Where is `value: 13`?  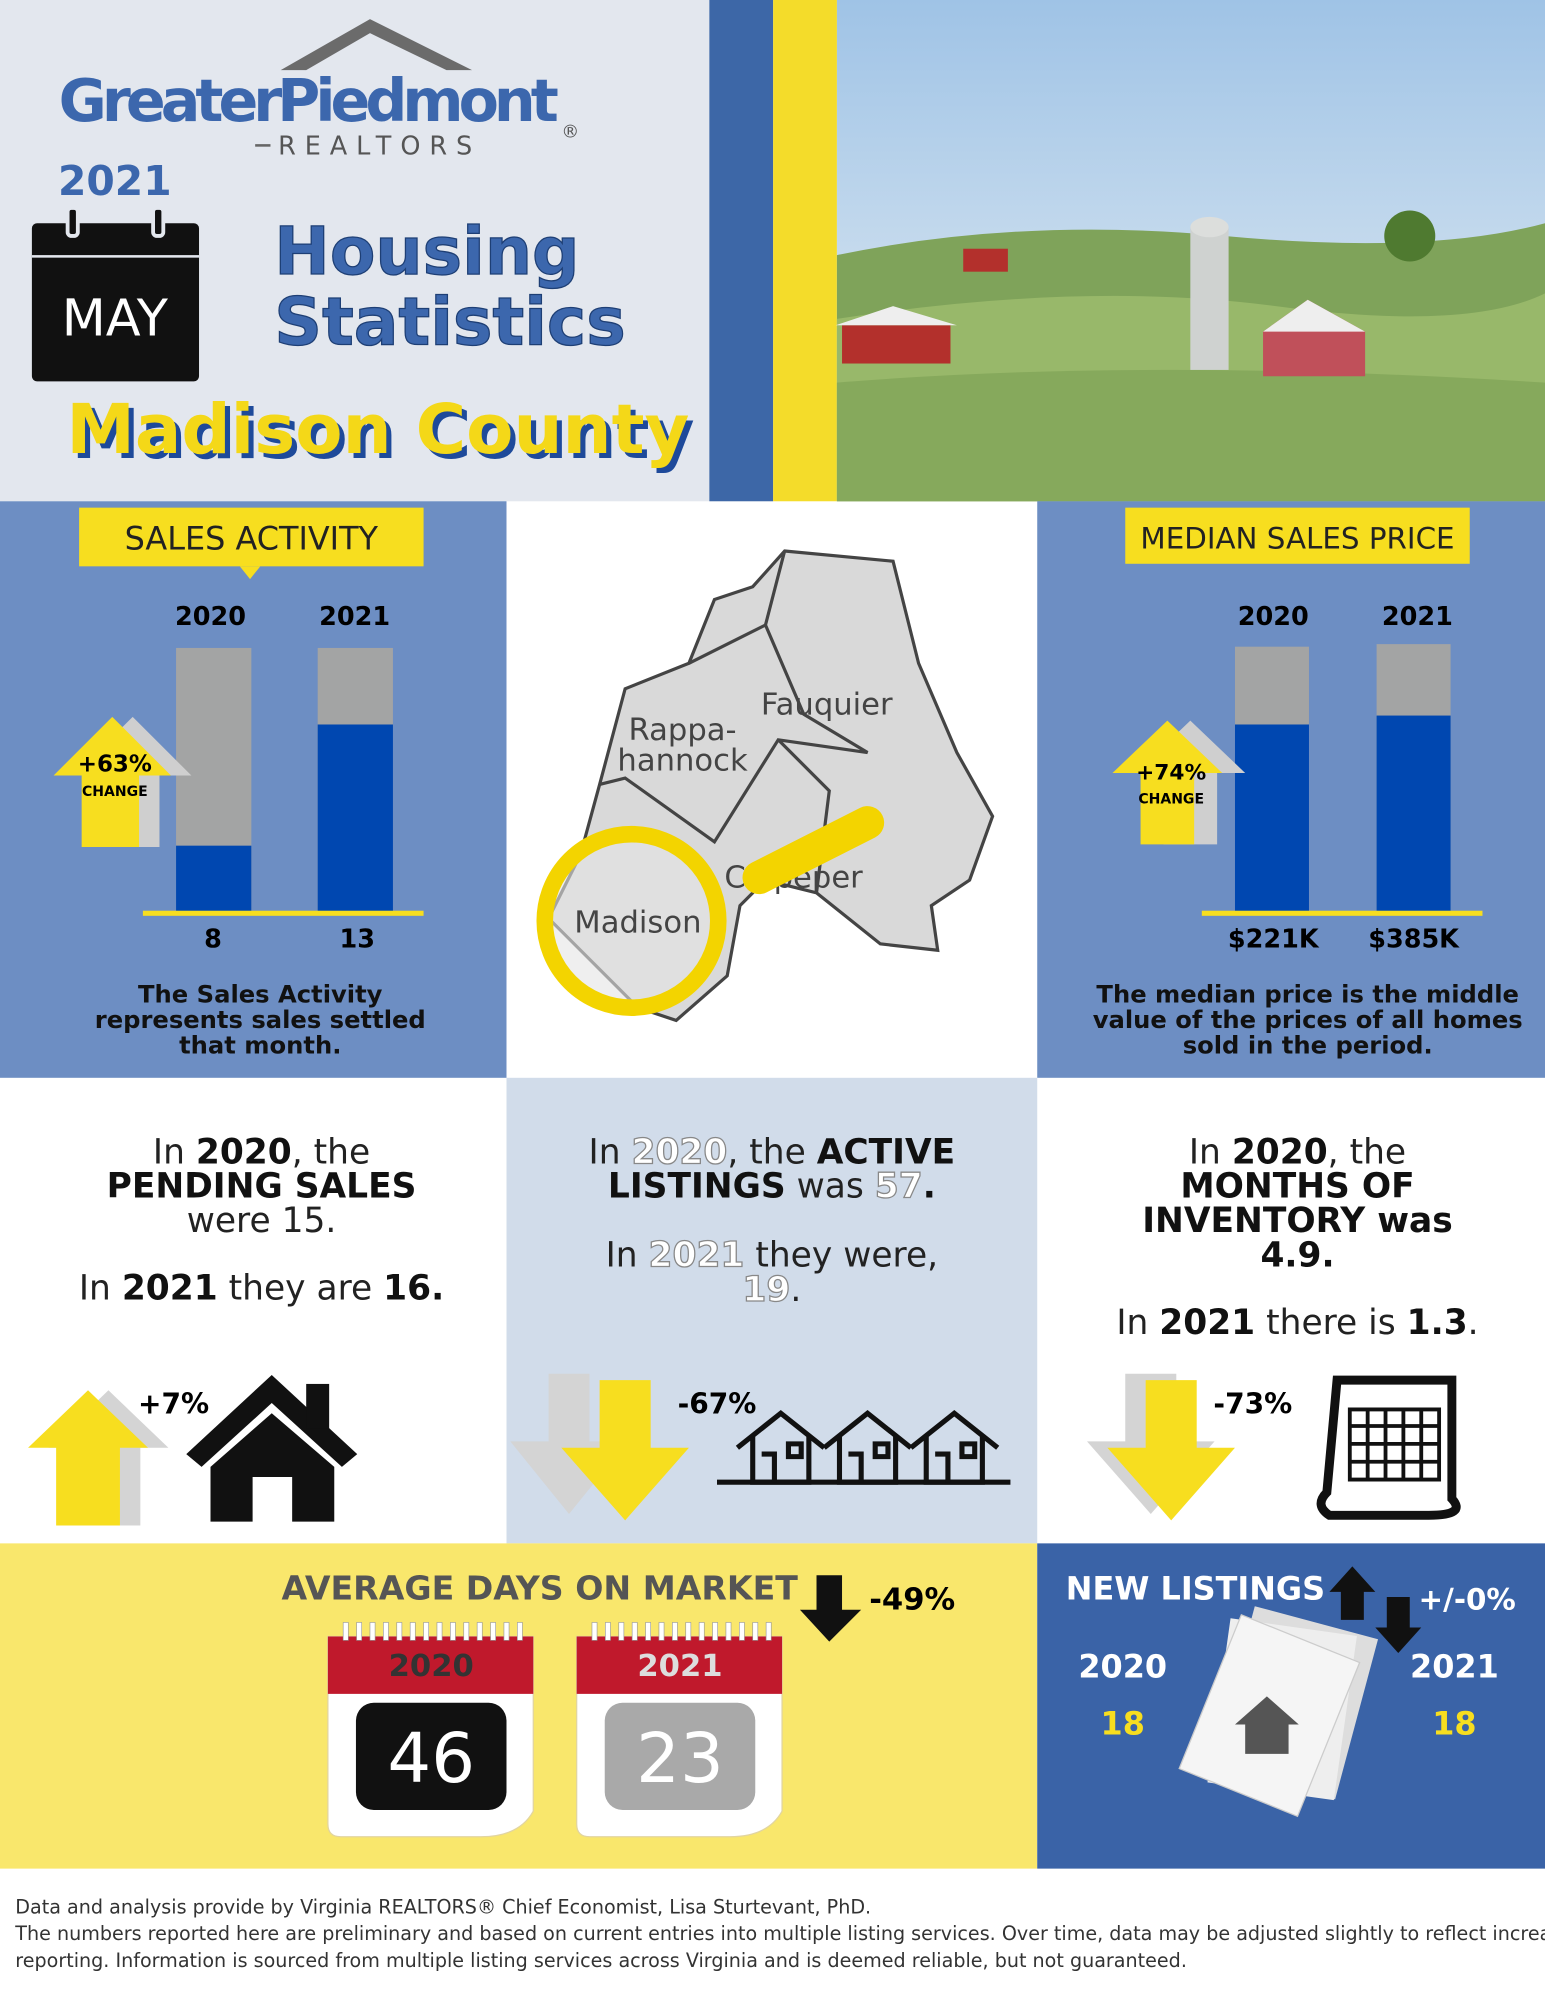 value: 13 is located at coordinates (357, 940).